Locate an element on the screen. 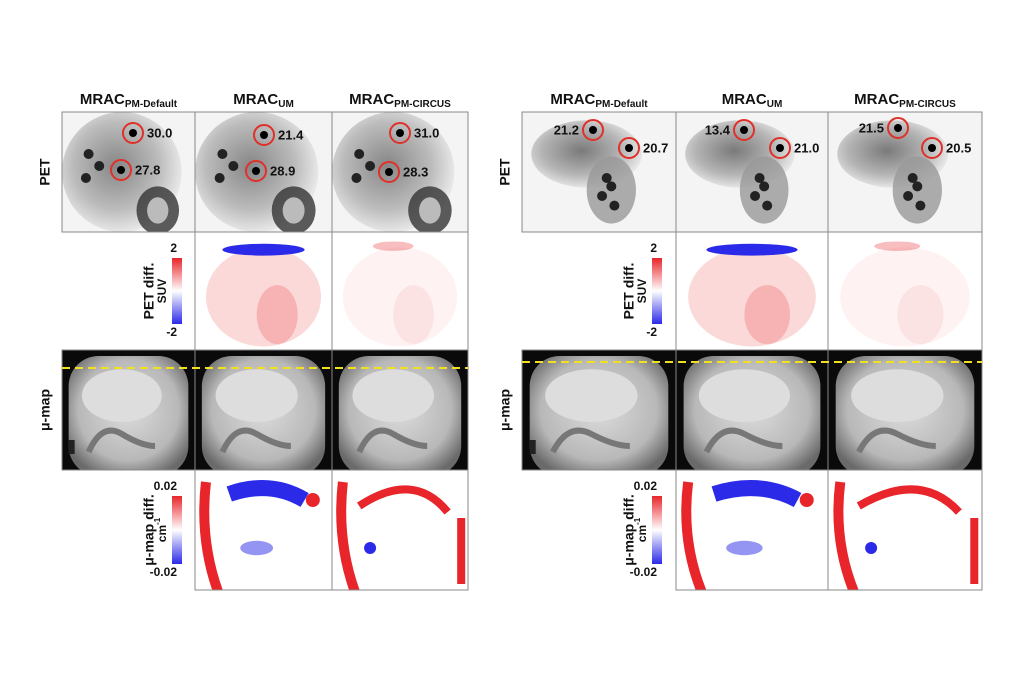 This screenshot has height=683, width=1024. lesion-value: 31.0 is located at coordinates (426, 132).